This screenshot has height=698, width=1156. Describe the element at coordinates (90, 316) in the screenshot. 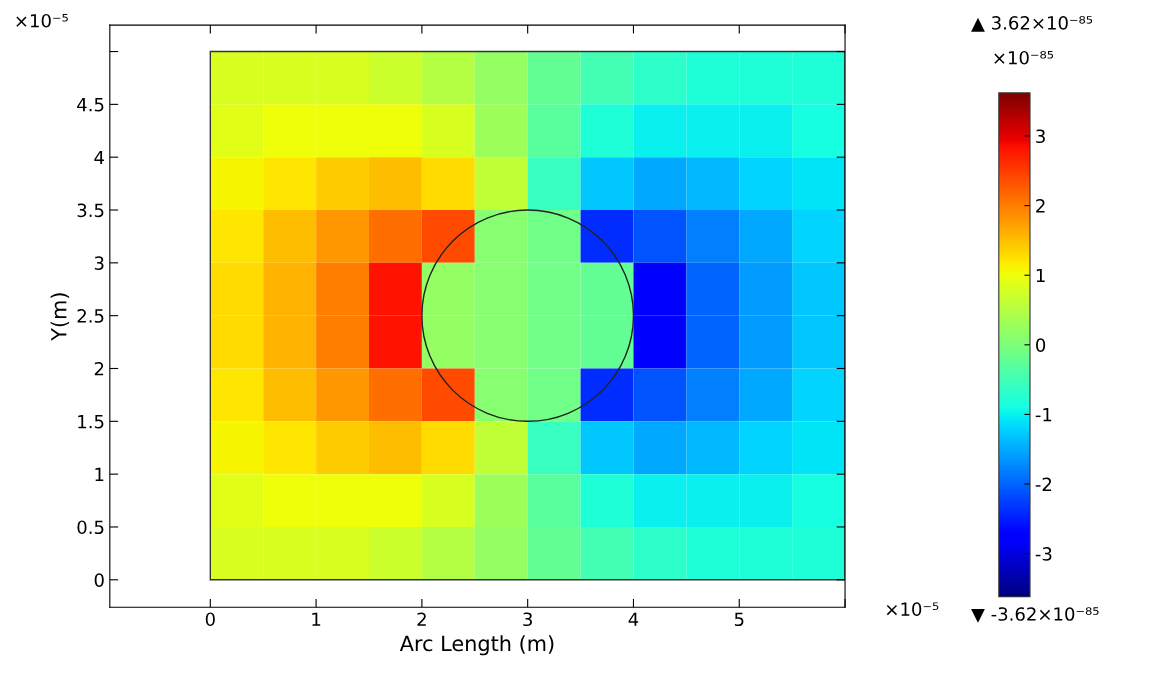

I see `y-tick-label: 2.5` at that location.